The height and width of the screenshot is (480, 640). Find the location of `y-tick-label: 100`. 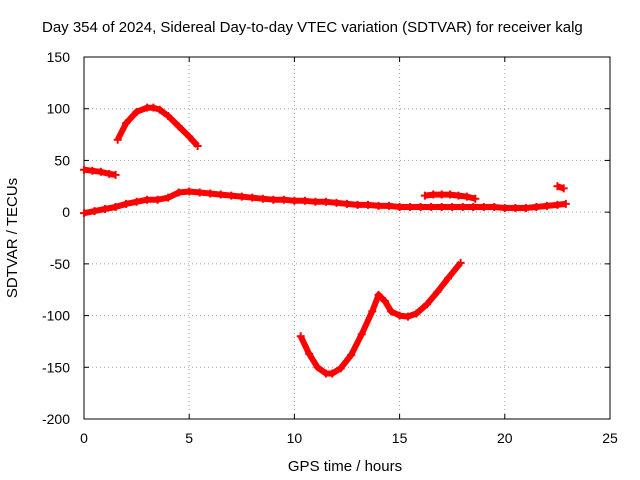

y-tick-label: 100 is located at coordinates (59, 109).